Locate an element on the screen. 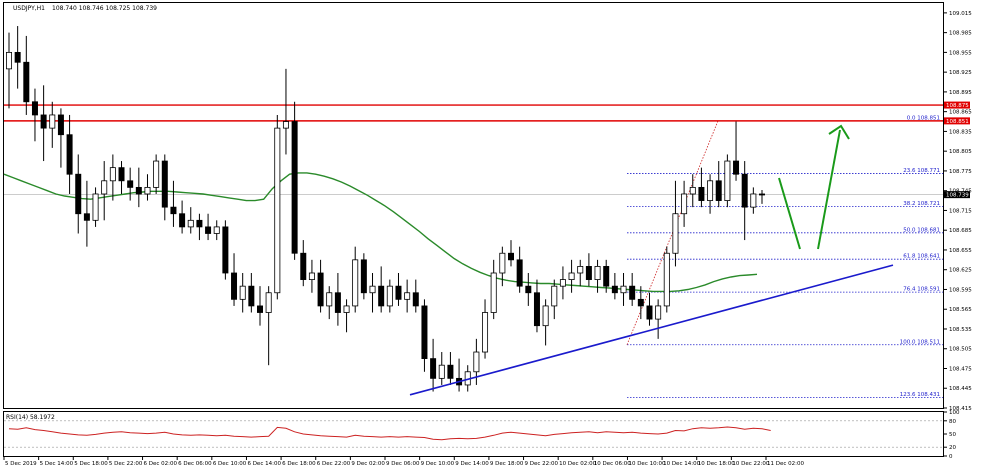 This screenshot has width=1000, height=472. y-tick-label: 108.595 is located at coordinates (960, 290).